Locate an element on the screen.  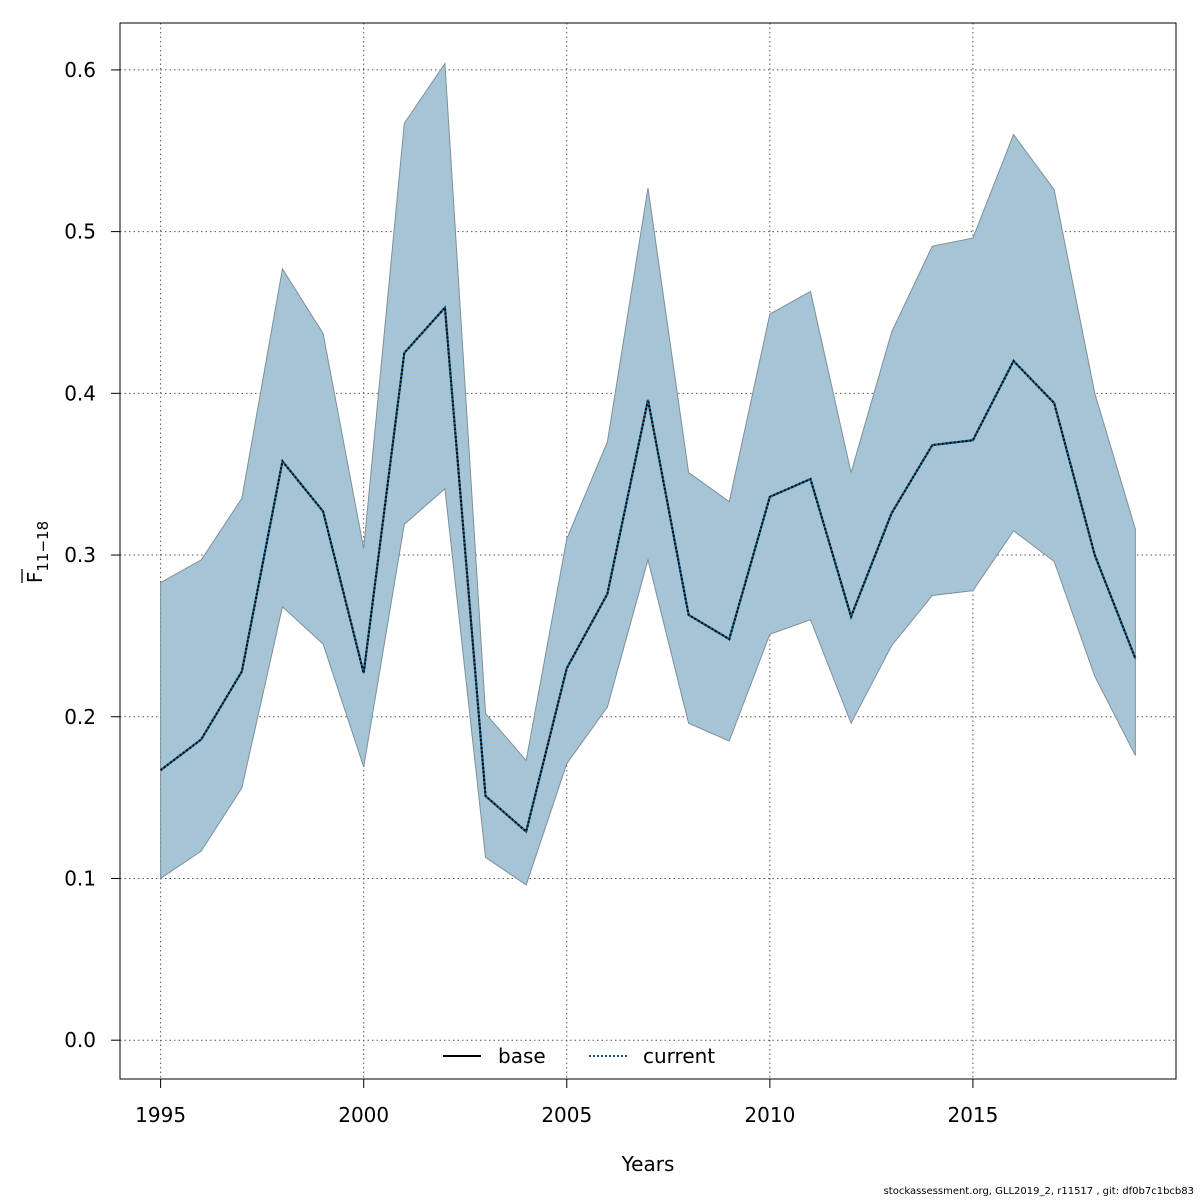
svg-text: F11−18 is located at coordinates (37, 552).